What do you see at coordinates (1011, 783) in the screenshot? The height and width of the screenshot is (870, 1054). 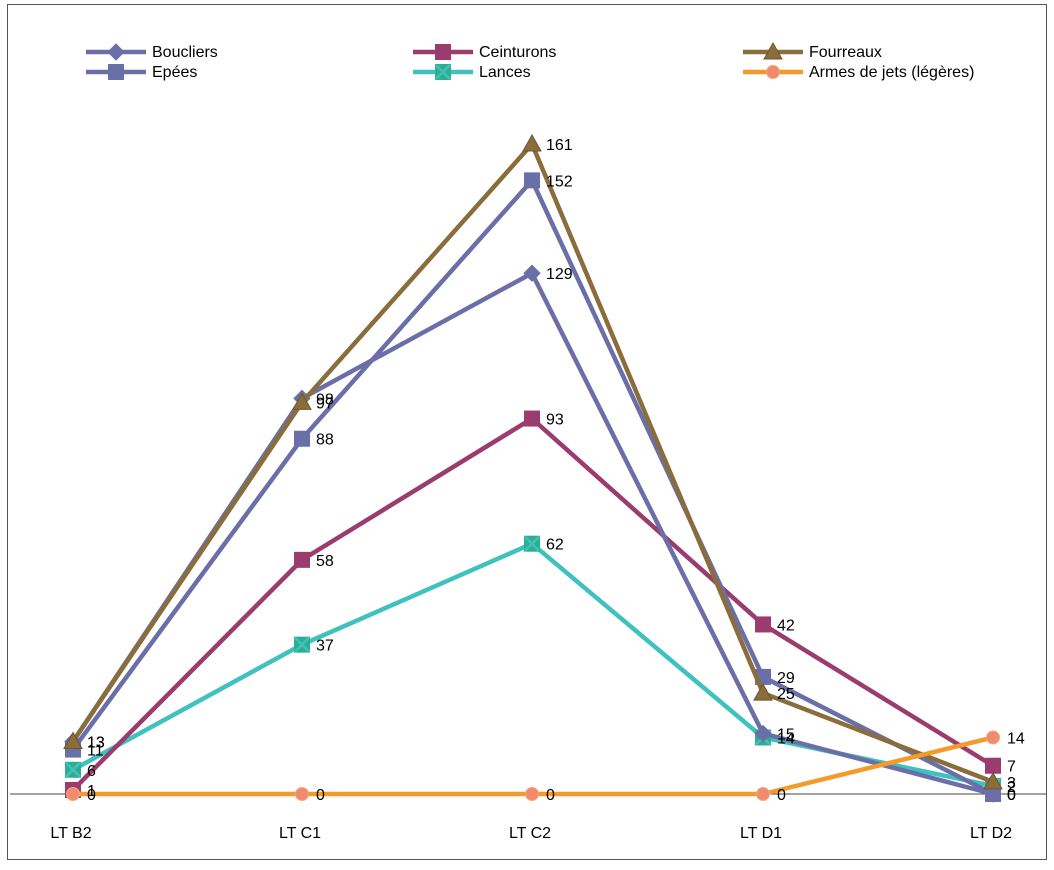 I see `data-label-fourreaux-4: 3` at bounding box center [1011, 783].